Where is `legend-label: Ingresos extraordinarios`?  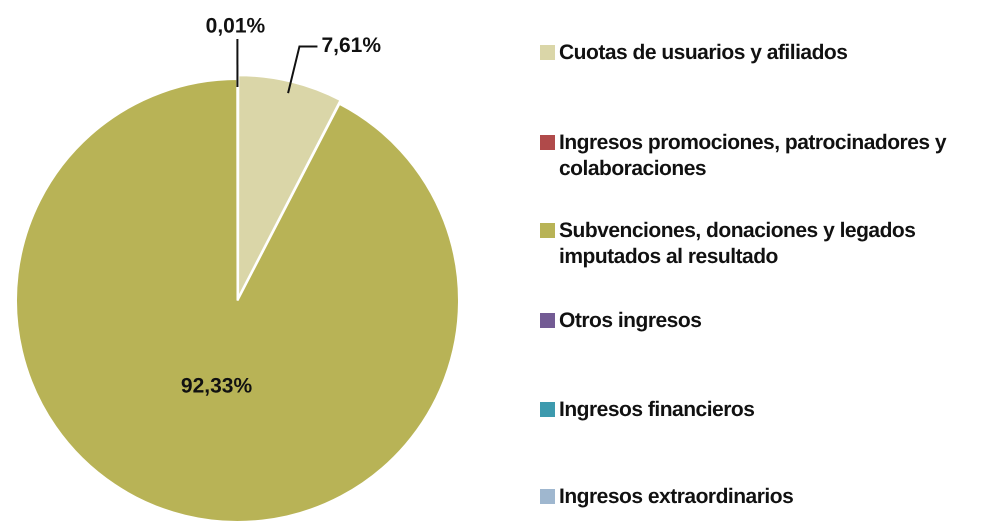 legend-label: Ingresos extraordinarios is located at coordinates (676, 497).